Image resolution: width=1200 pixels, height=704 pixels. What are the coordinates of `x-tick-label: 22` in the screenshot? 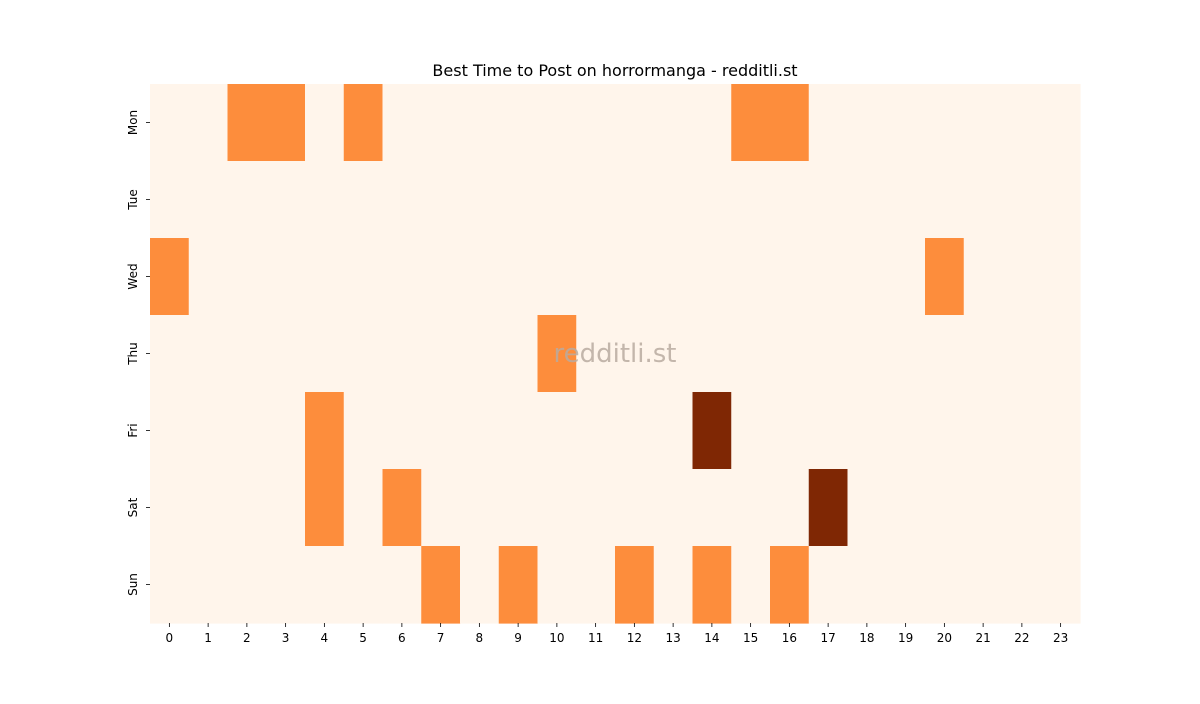 It's located at (1021, 638).